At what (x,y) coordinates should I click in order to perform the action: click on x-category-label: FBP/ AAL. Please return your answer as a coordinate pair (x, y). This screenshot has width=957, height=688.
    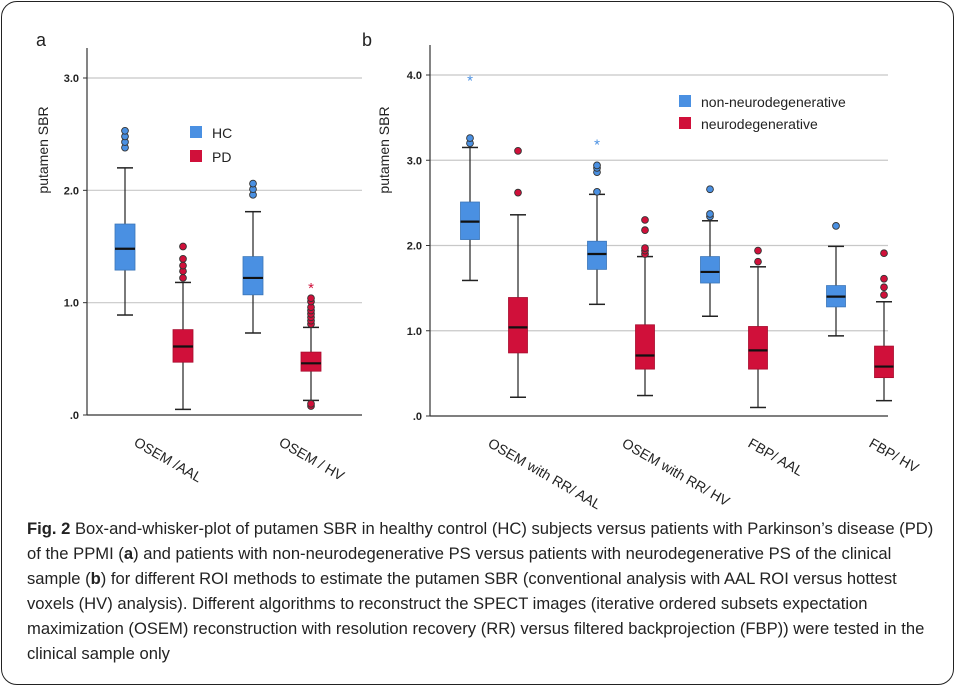
    Looking at the image, I should click on (776, 457).